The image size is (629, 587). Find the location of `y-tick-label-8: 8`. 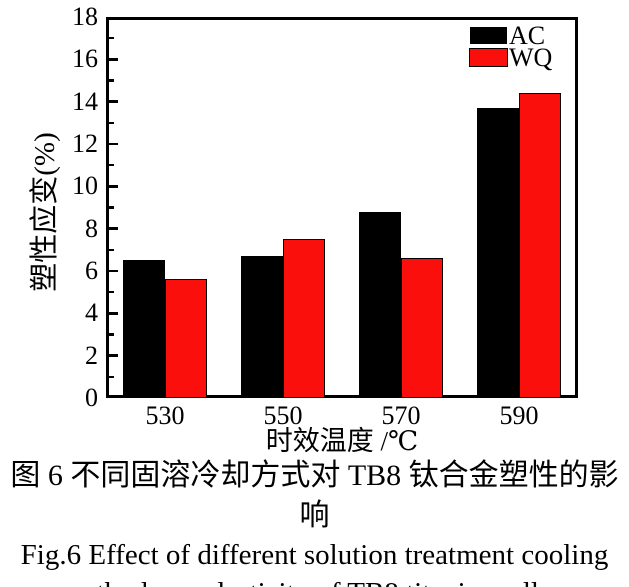

y-tick-label-8: 8 is located at coordinates (91, 228).